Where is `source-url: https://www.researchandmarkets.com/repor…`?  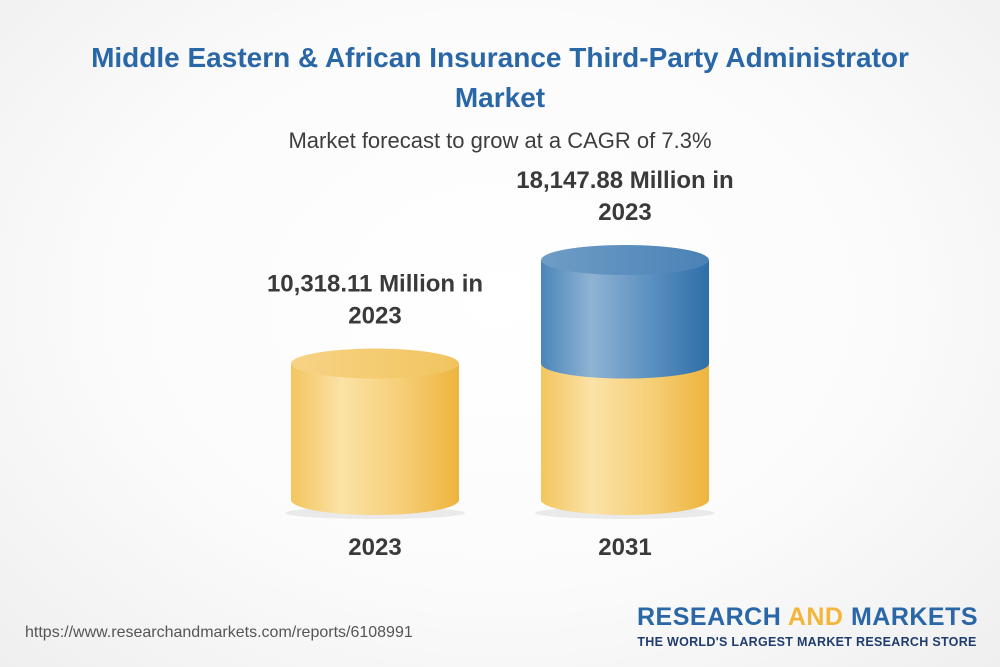
source-url: https://www.researchandmarkets.com/repor… is located at coordinates (219, 632).